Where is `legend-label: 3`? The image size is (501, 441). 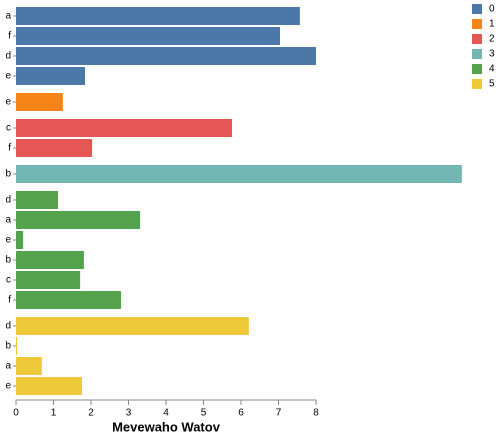
legend-label: 3 is located at coordinates (492, 54).